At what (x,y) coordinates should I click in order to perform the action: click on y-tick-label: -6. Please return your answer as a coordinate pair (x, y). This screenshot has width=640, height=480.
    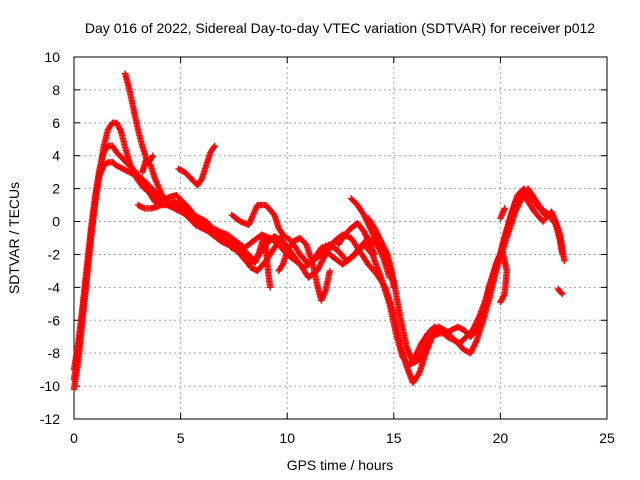
    Looking at the image, I should click on (54, 320).